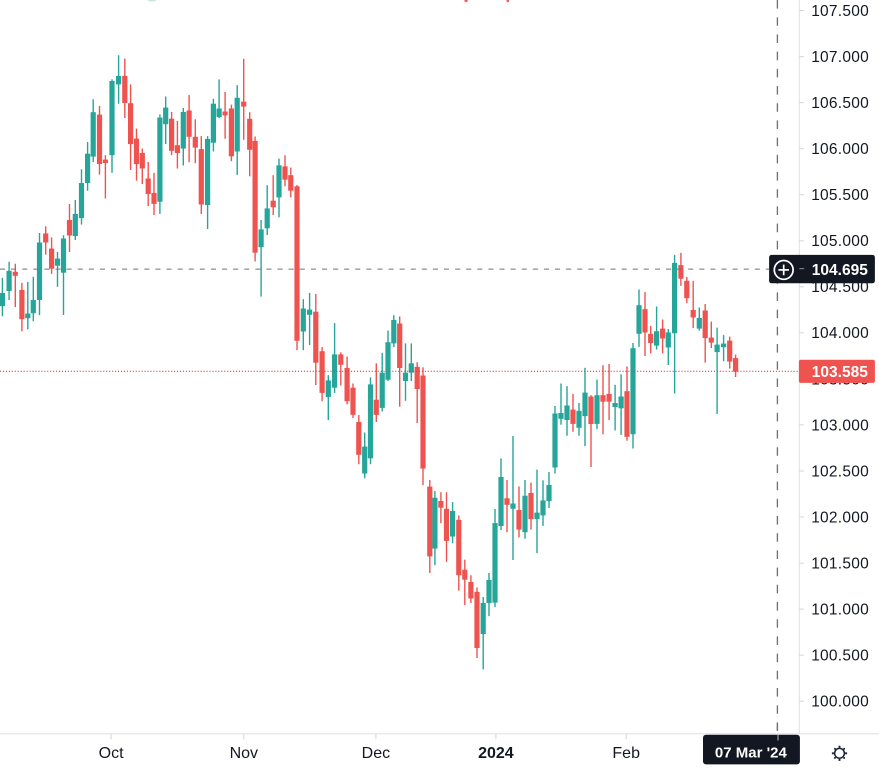 The width and height of the screenshot is (879, 768). What do you see at coordinates (840, 57) in the screenshot?
I see `svg-text: 107.000` at bounding box center [840, 57].